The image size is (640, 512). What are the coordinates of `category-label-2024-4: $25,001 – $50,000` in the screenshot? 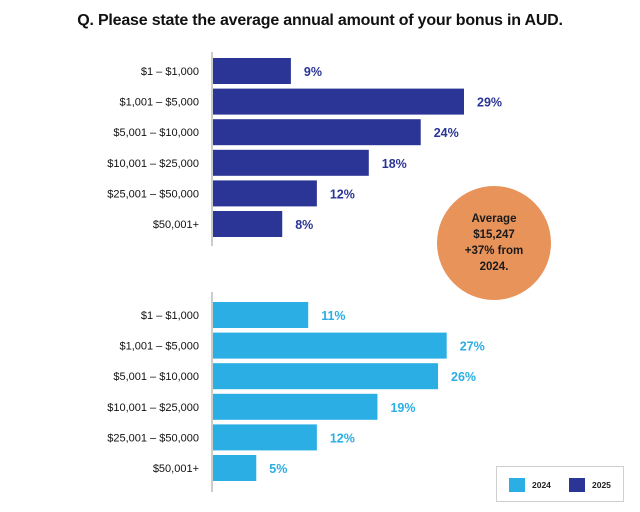 It's located at (153, 438).